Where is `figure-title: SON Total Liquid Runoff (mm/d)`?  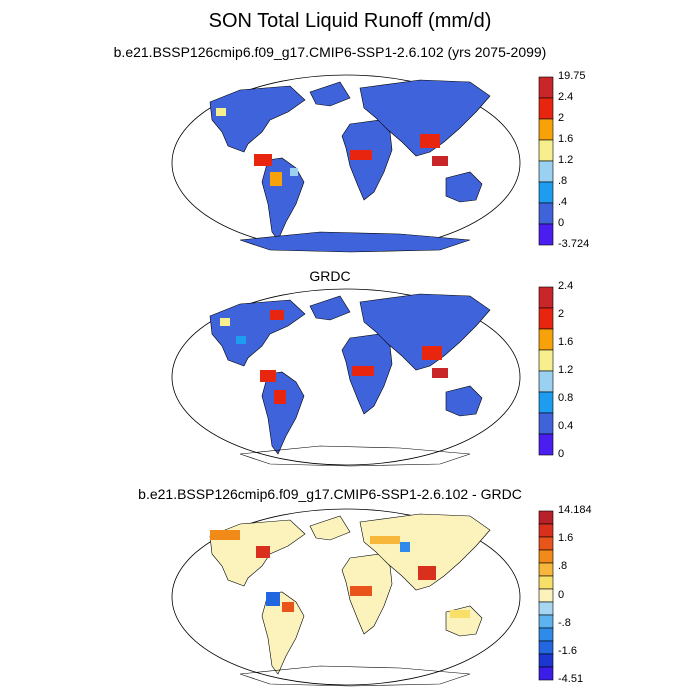
figure-title: SON Total Liquid Runoff (mm/d) is located at coordinates (350, 21).